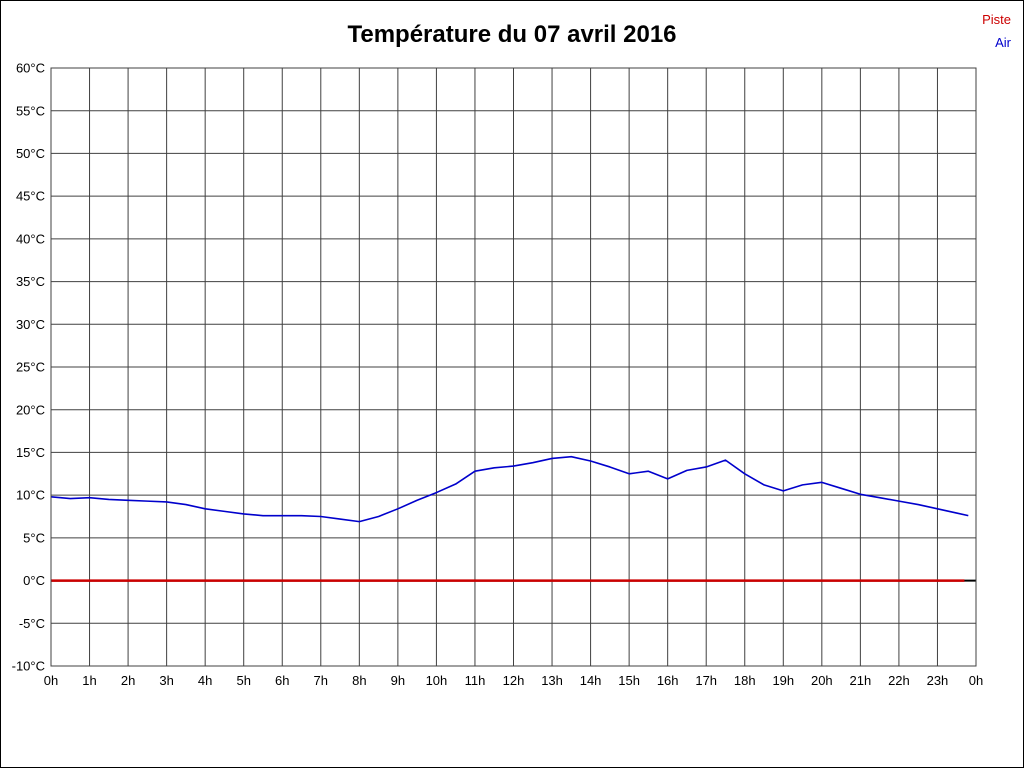  What do you see at coordinates (30, 324) in the screenshot?
I see `svg-text: 30°C` at bounding box center [30, 324].